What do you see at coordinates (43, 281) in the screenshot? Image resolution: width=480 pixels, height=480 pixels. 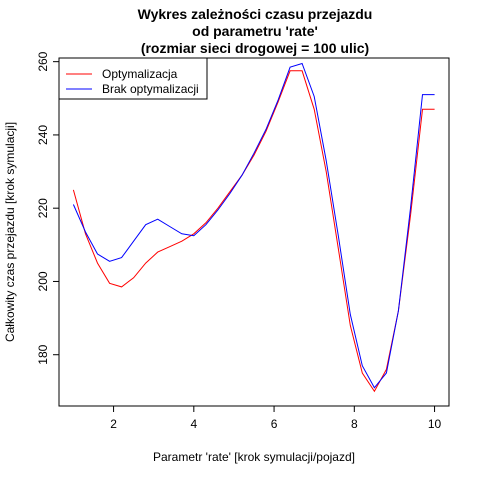 I see `y-tick-label: 200` at bounding box center [43, 281].